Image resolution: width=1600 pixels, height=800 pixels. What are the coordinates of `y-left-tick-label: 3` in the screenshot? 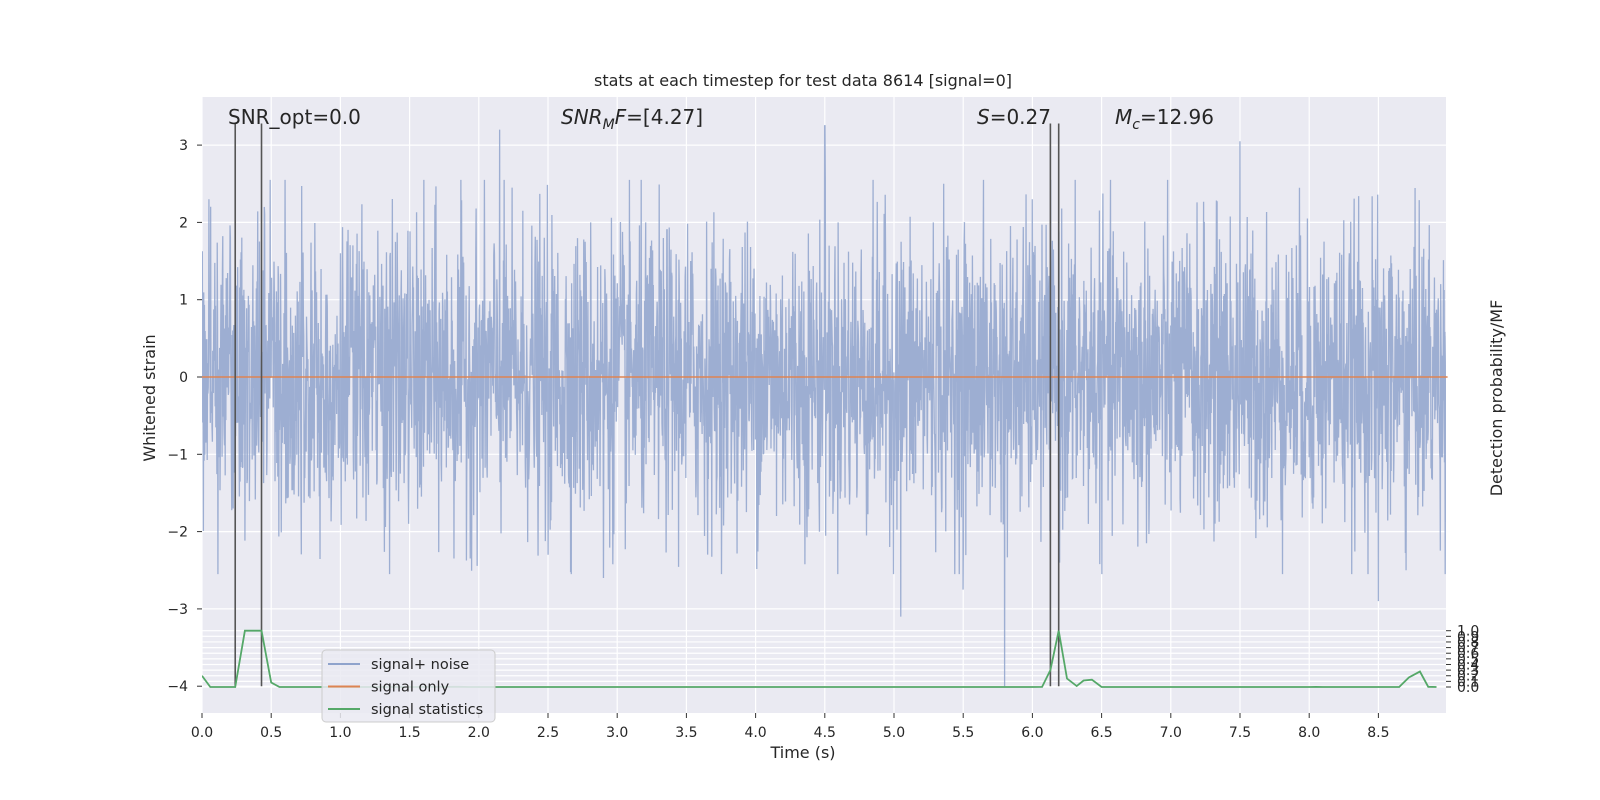 It's located at (183, 146).